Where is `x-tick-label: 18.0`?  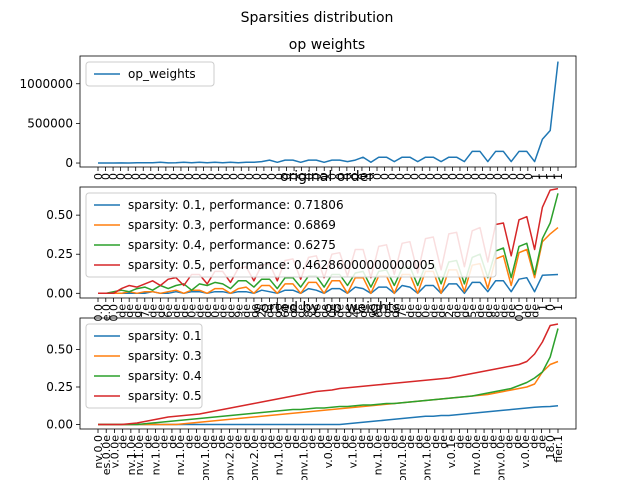 x-tick-label: 18.0 is located at coordinates (550, 447).